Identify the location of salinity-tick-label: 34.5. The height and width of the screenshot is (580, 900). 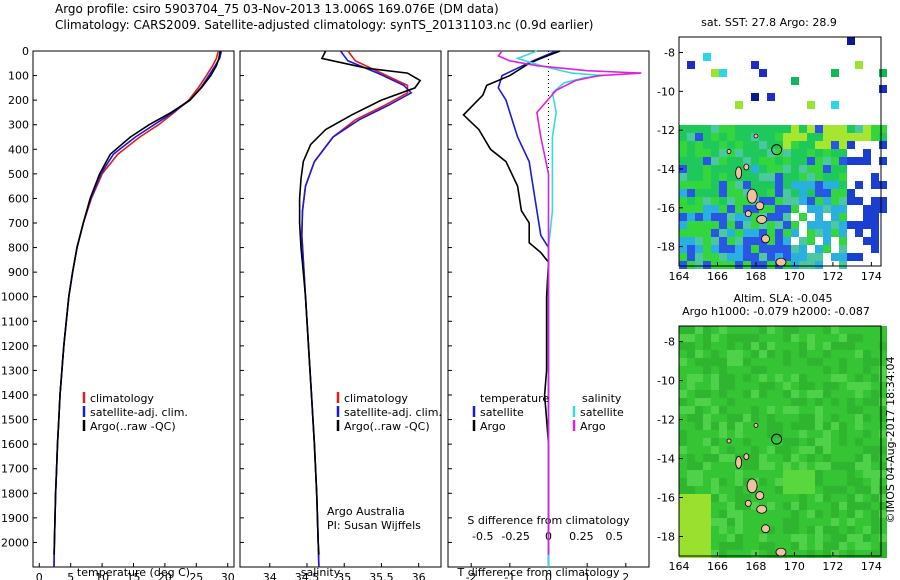
(307, 575).